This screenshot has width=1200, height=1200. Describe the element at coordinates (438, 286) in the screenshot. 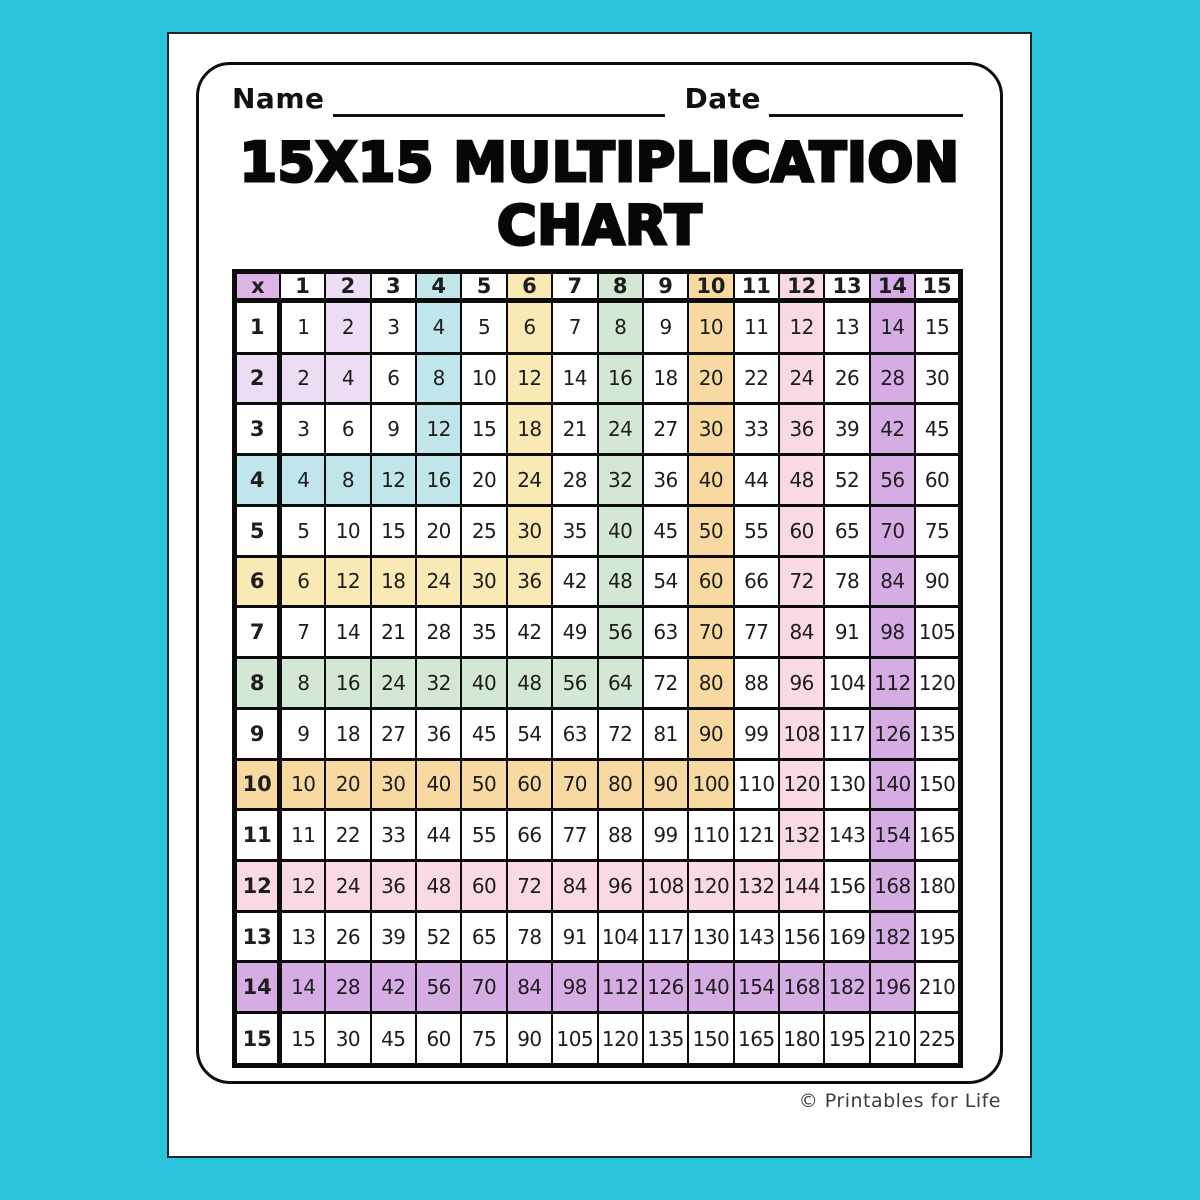

I see `column-header-4: 4` at that location.